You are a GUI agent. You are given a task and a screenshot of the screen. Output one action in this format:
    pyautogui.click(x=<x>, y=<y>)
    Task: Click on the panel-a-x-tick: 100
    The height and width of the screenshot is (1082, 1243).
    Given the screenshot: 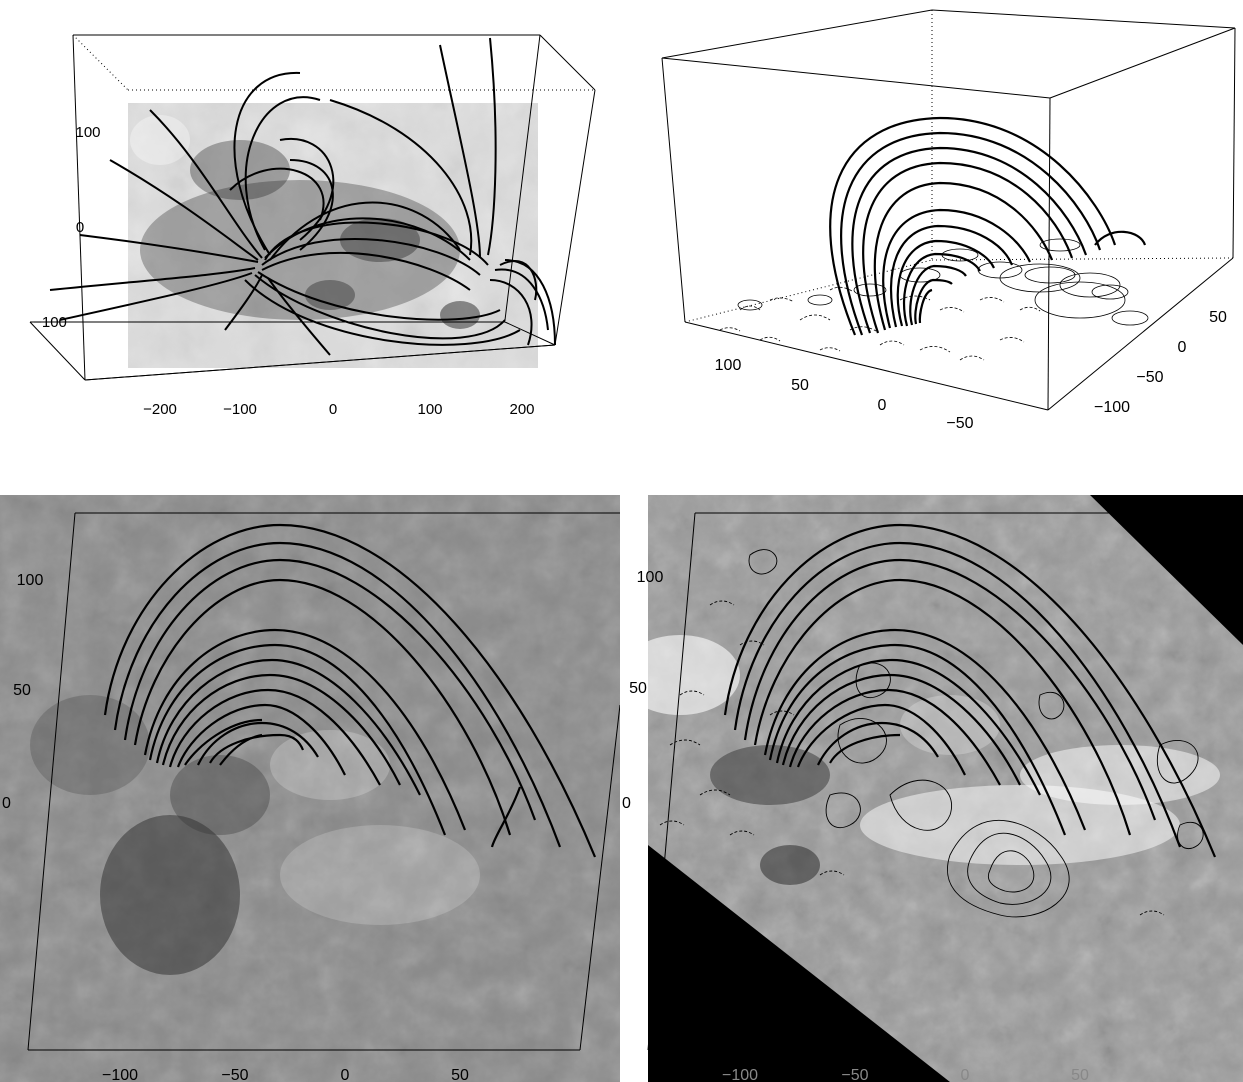 What is the action you would take?
    pyautogui.click(x=429, y=409)
    